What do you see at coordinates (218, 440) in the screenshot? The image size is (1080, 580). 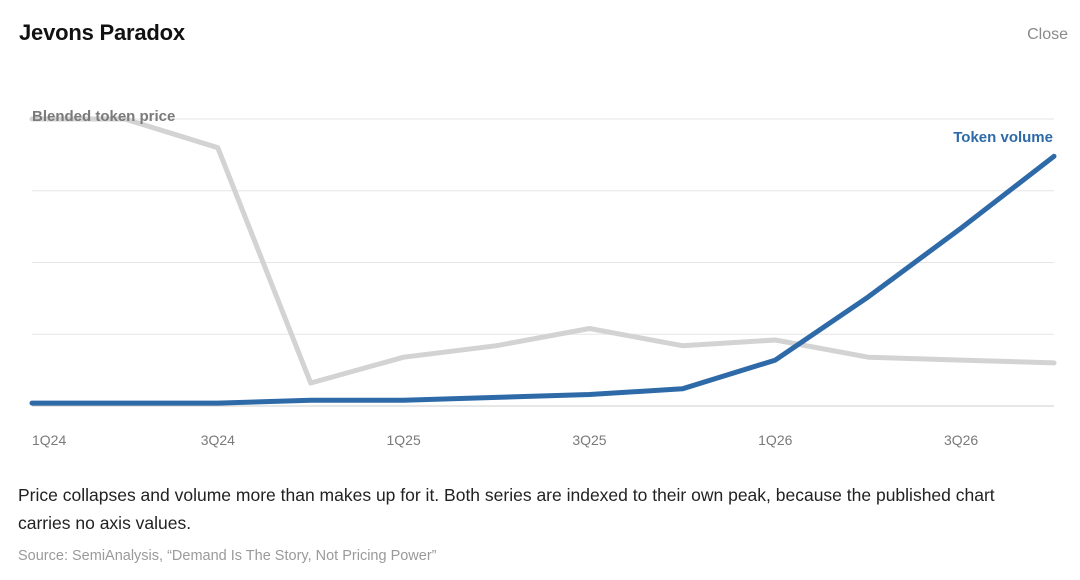 I see `x-tick-label: 3Q24` at bounding box center [218, 440].